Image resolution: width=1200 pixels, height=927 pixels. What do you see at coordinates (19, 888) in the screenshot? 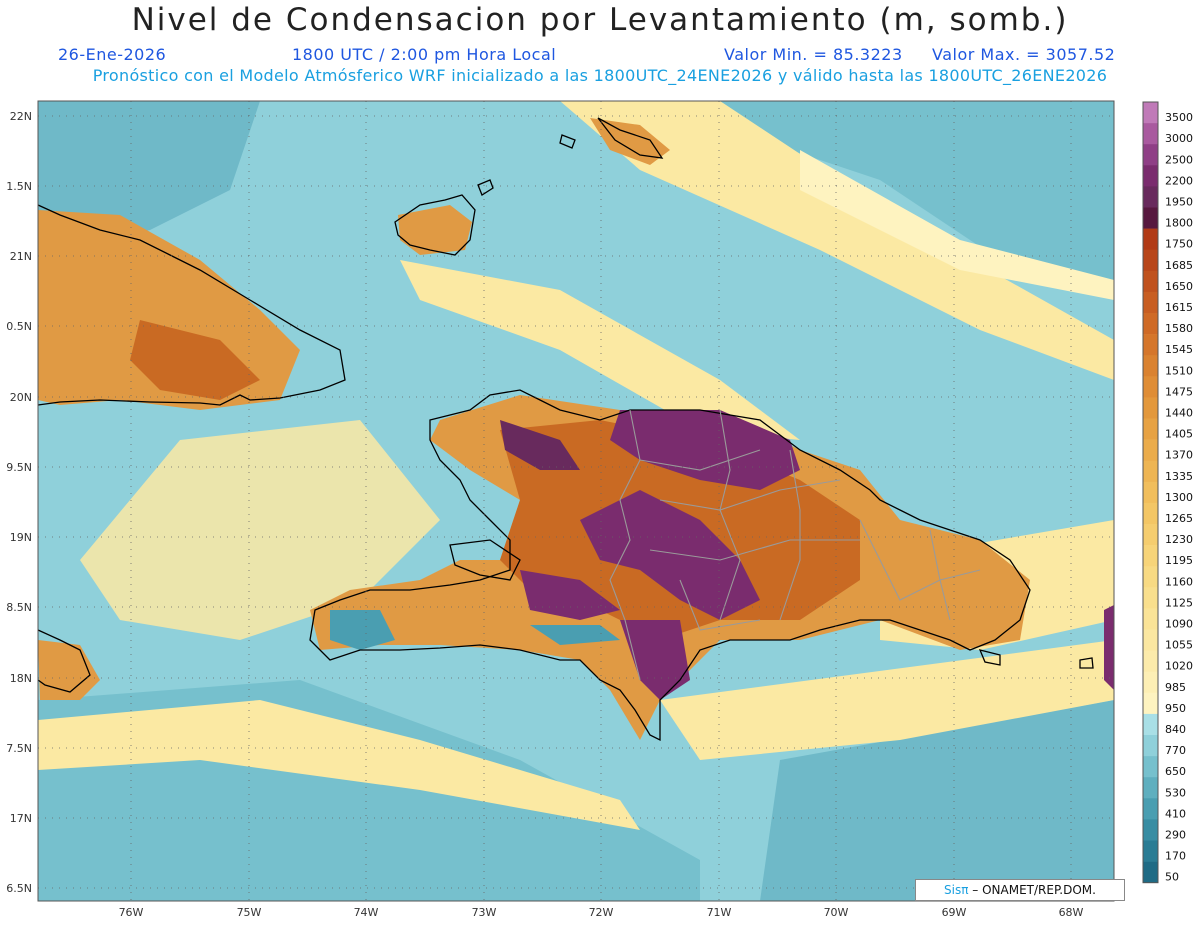
I see `y-tick-label: 6.5N` at bounding box center [19, 888].